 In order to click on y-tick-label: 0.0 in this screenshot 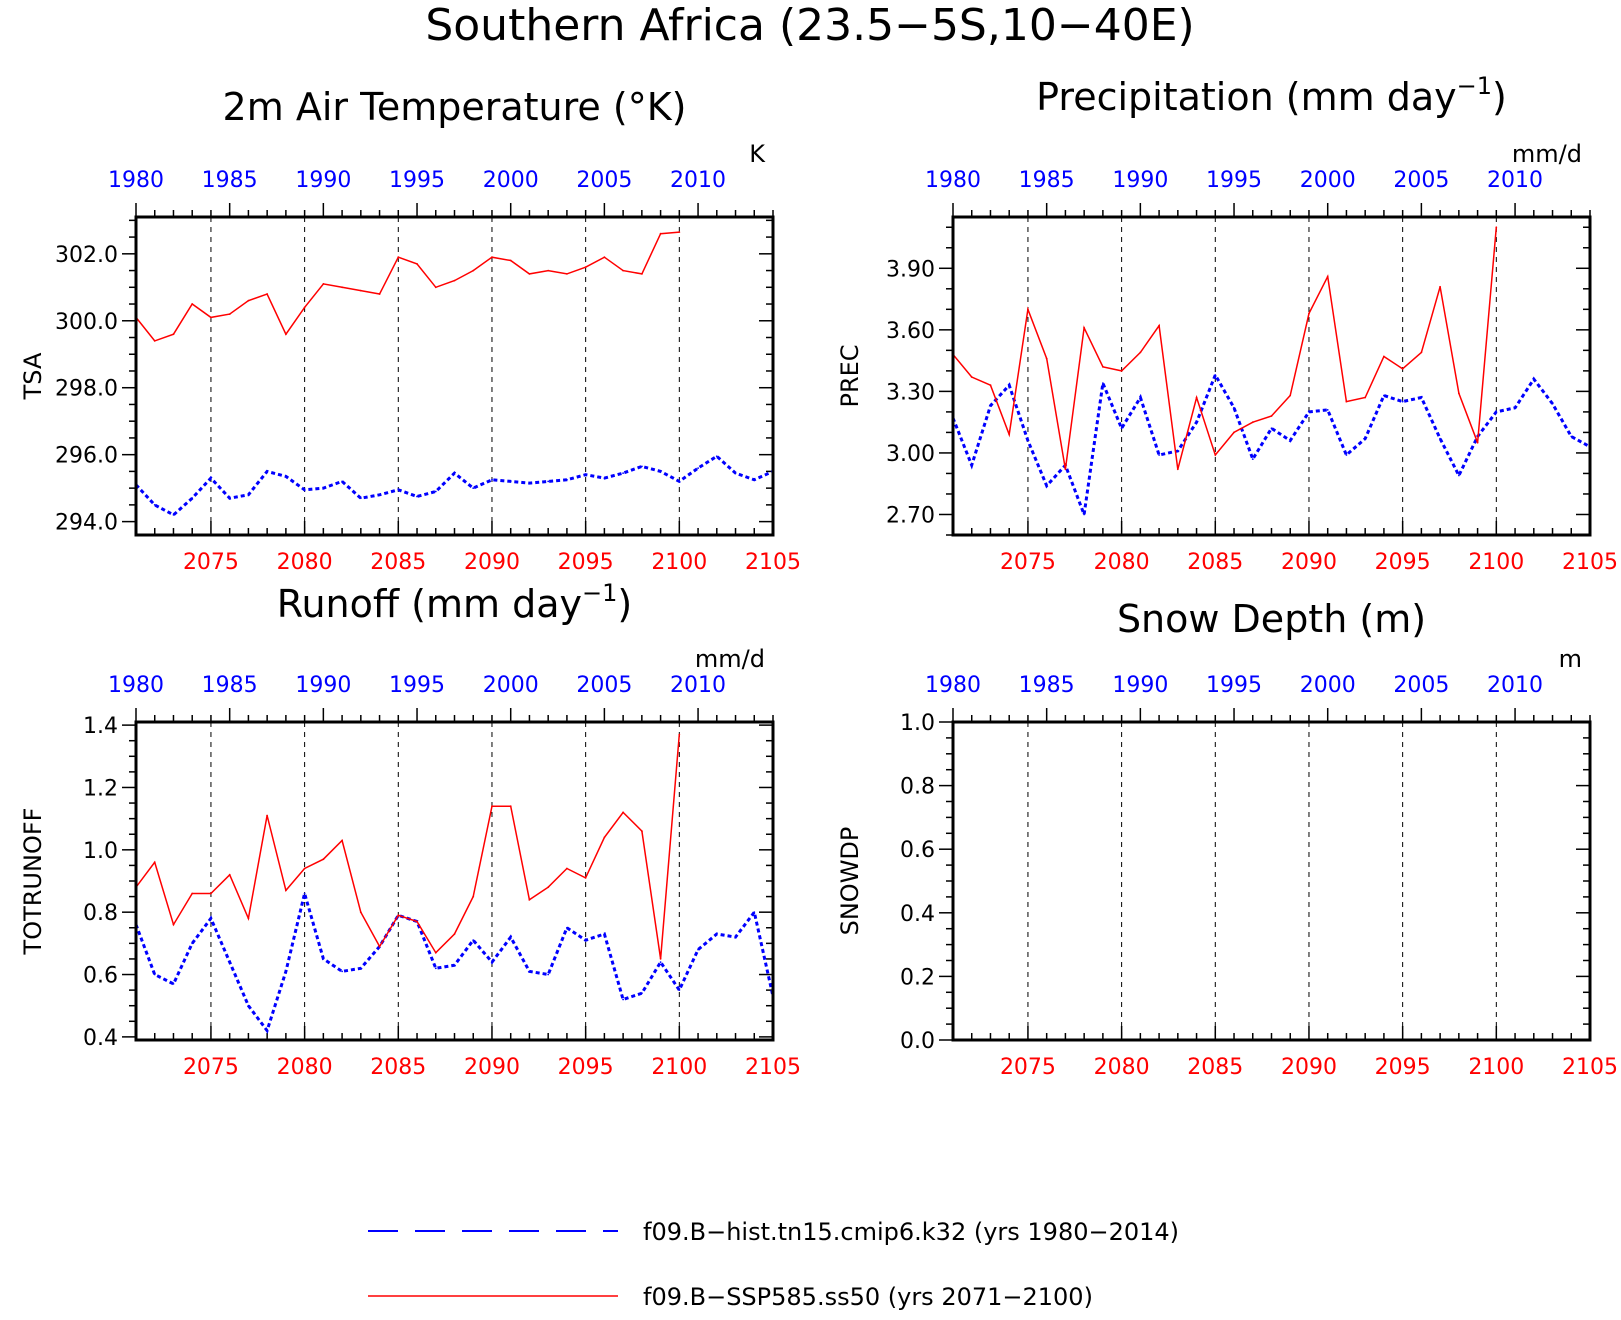, I will do `click(917, 1041)`.